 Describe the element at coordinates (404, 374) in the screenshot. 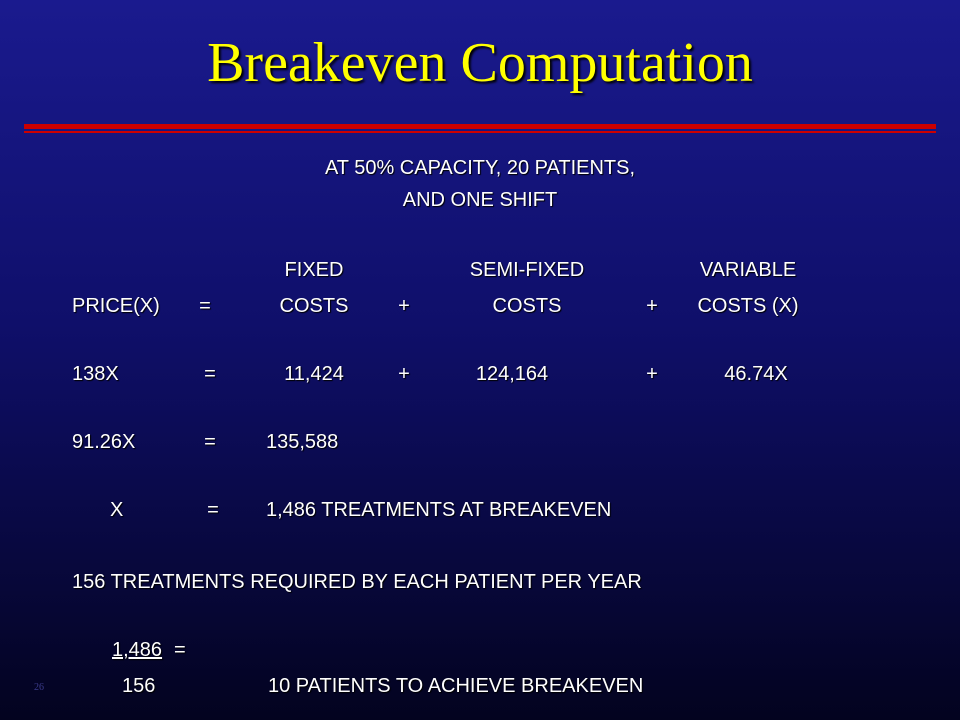

I see `eq2-plus-1: +` at that location.